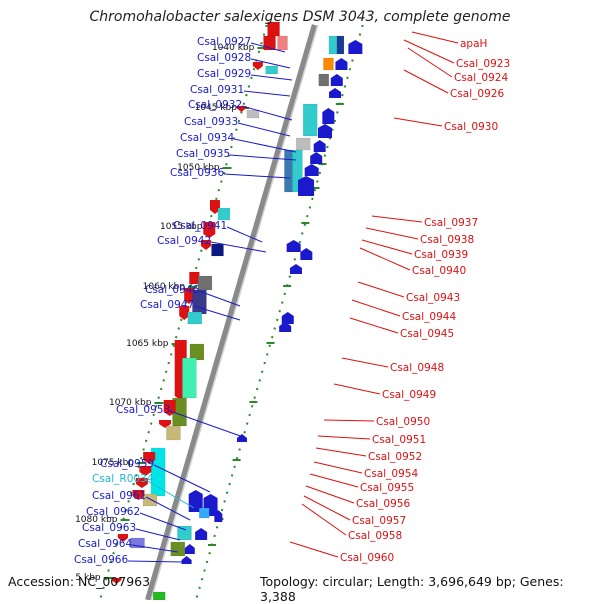 The image size is (600, 604). I want to click on right-gene-label: Csal_0956, so click(383, 504).